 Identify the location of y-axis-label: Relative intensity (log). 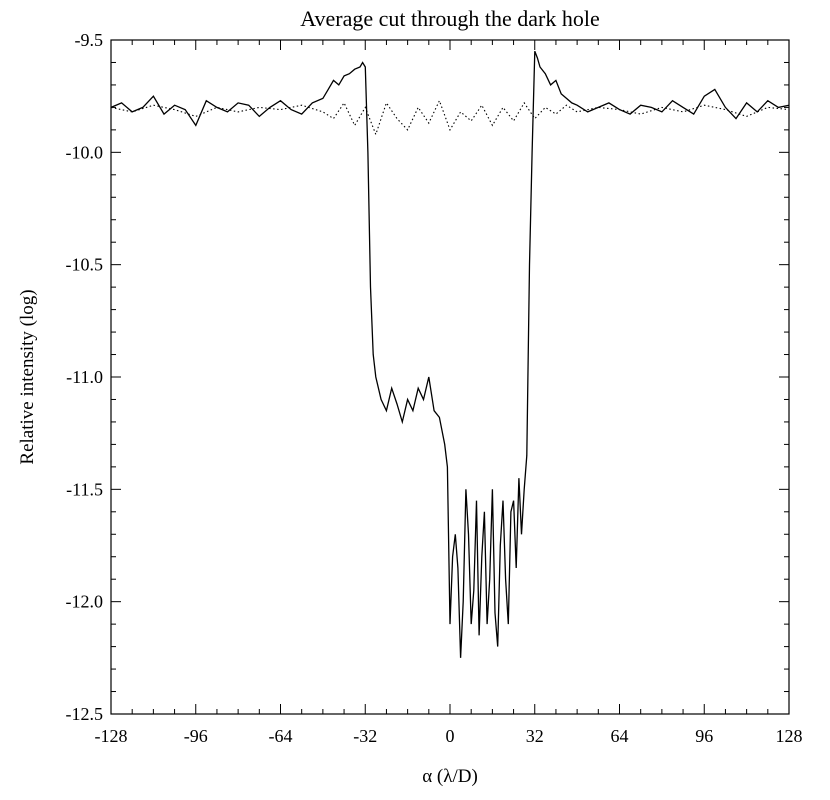
(27, 376).